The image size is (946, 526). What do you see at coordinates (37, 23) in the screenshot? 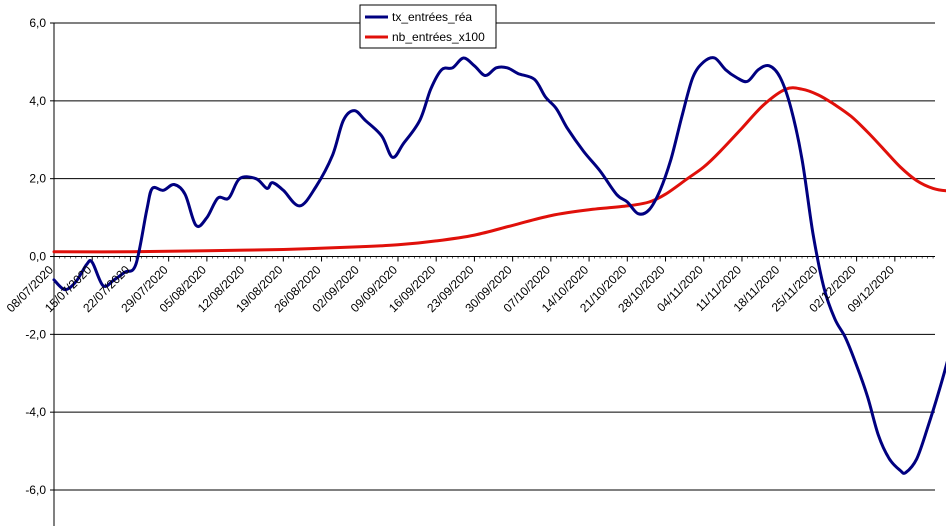
I see `y-tick-label: 6,0` at bounding box center [37, 23].